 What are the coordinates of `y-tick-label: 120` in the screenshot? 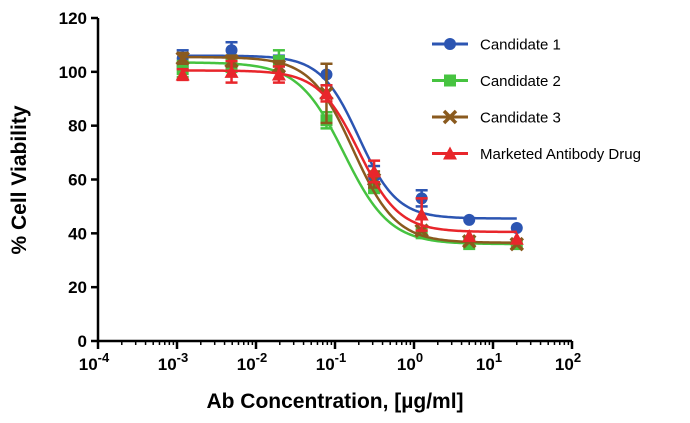 It's located at (73, 18).